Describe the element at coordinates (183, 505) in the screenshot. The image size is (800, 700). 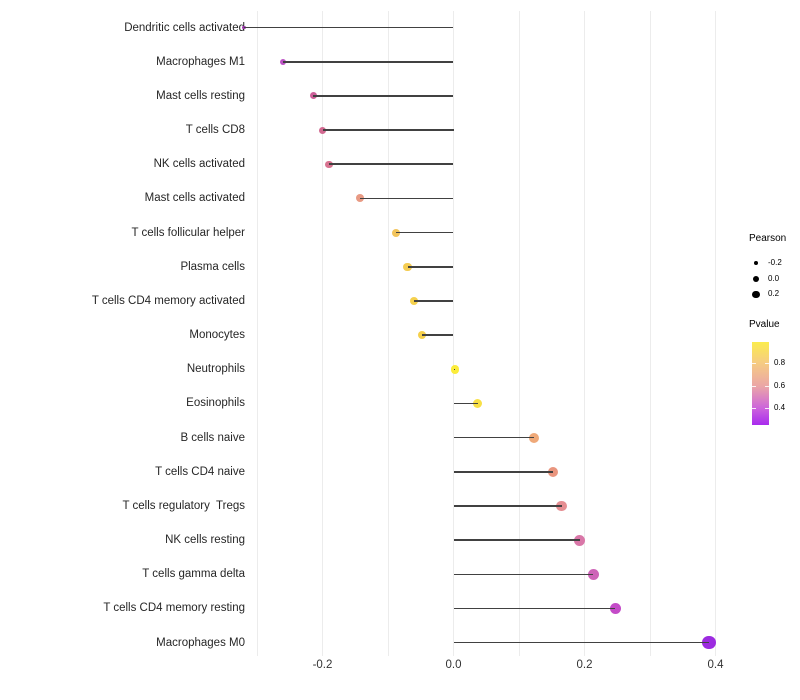
I see `y-axis-label: T cells regulatory Tregs` at that location.